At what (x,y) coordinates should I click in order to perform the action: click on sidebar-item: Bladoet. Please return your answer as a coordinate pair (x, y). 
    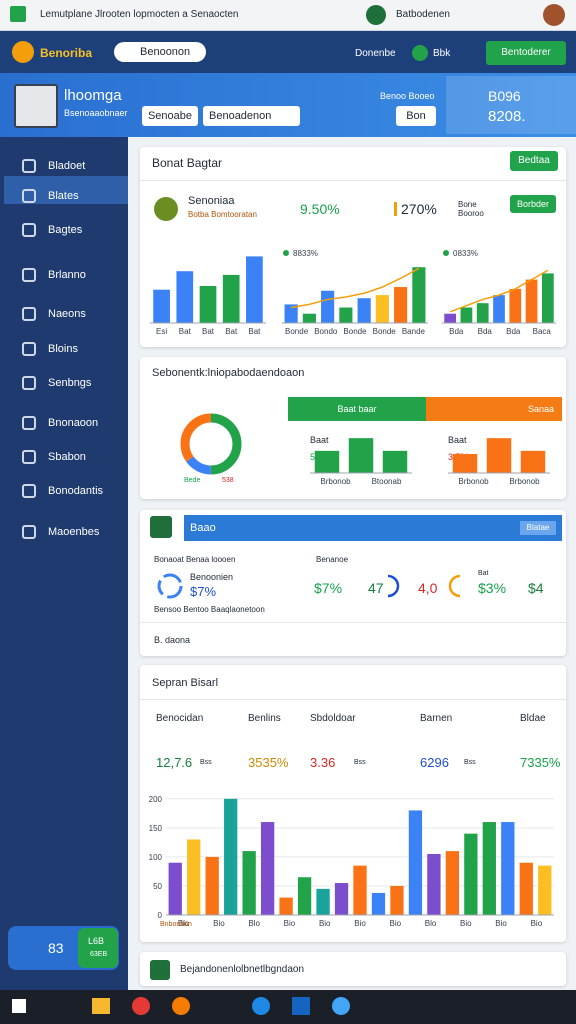
    Looking at the image, I should click on (67, 166).